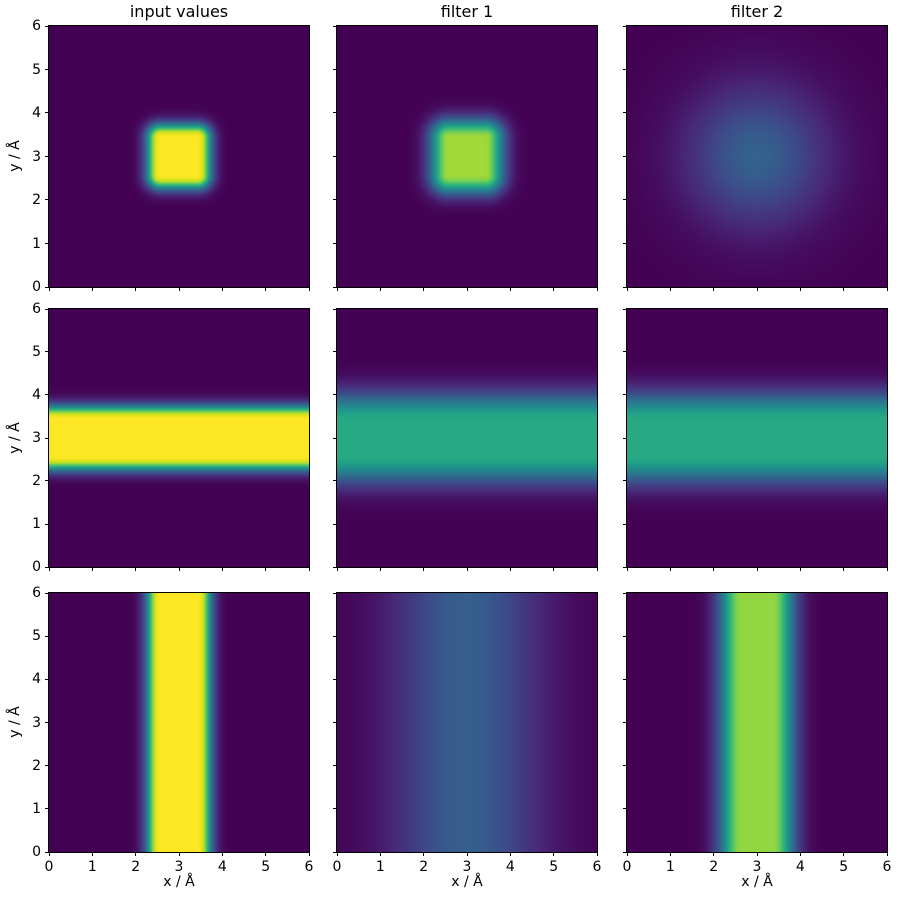 The image size is (900, 900). Describe the element at coordinates (467, 11) in the screenshot. I see `column-title-filter-1: filter 1` at that location.